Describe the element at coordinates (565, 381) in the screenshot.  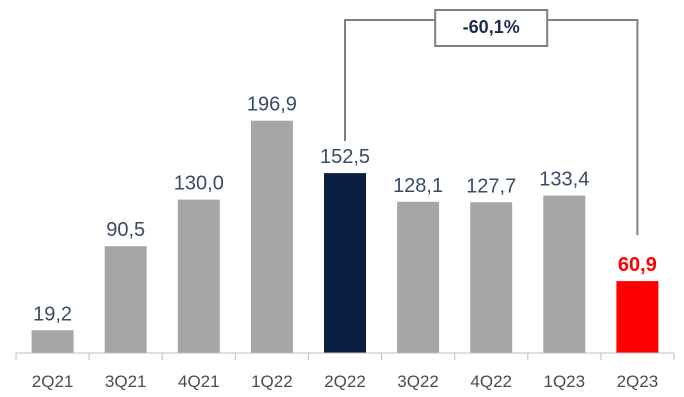
I see `x-tick-label-1Q23: 1Q23` at that location.